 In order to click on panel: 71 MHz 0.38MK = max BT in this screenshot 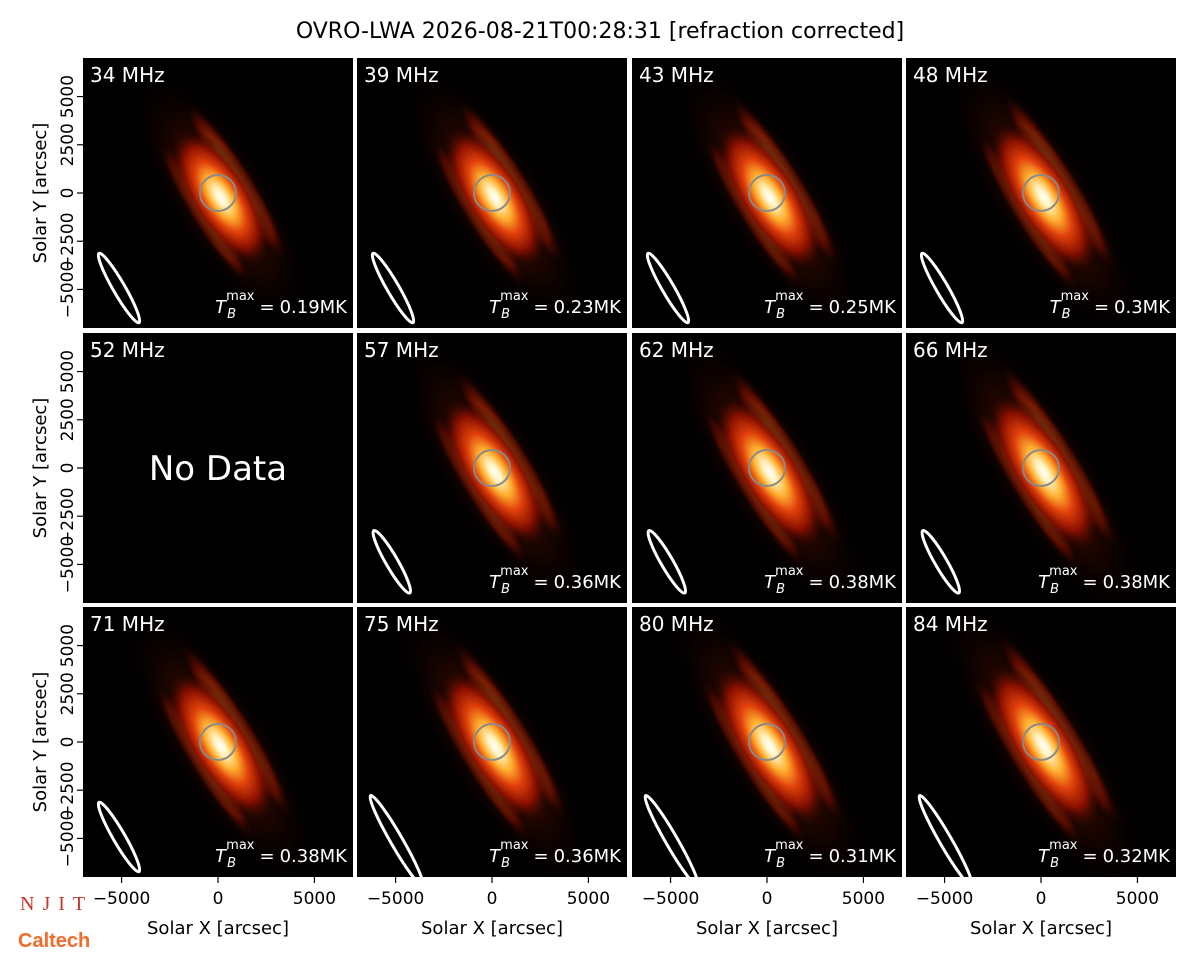, I will do `click(218, 742)`.